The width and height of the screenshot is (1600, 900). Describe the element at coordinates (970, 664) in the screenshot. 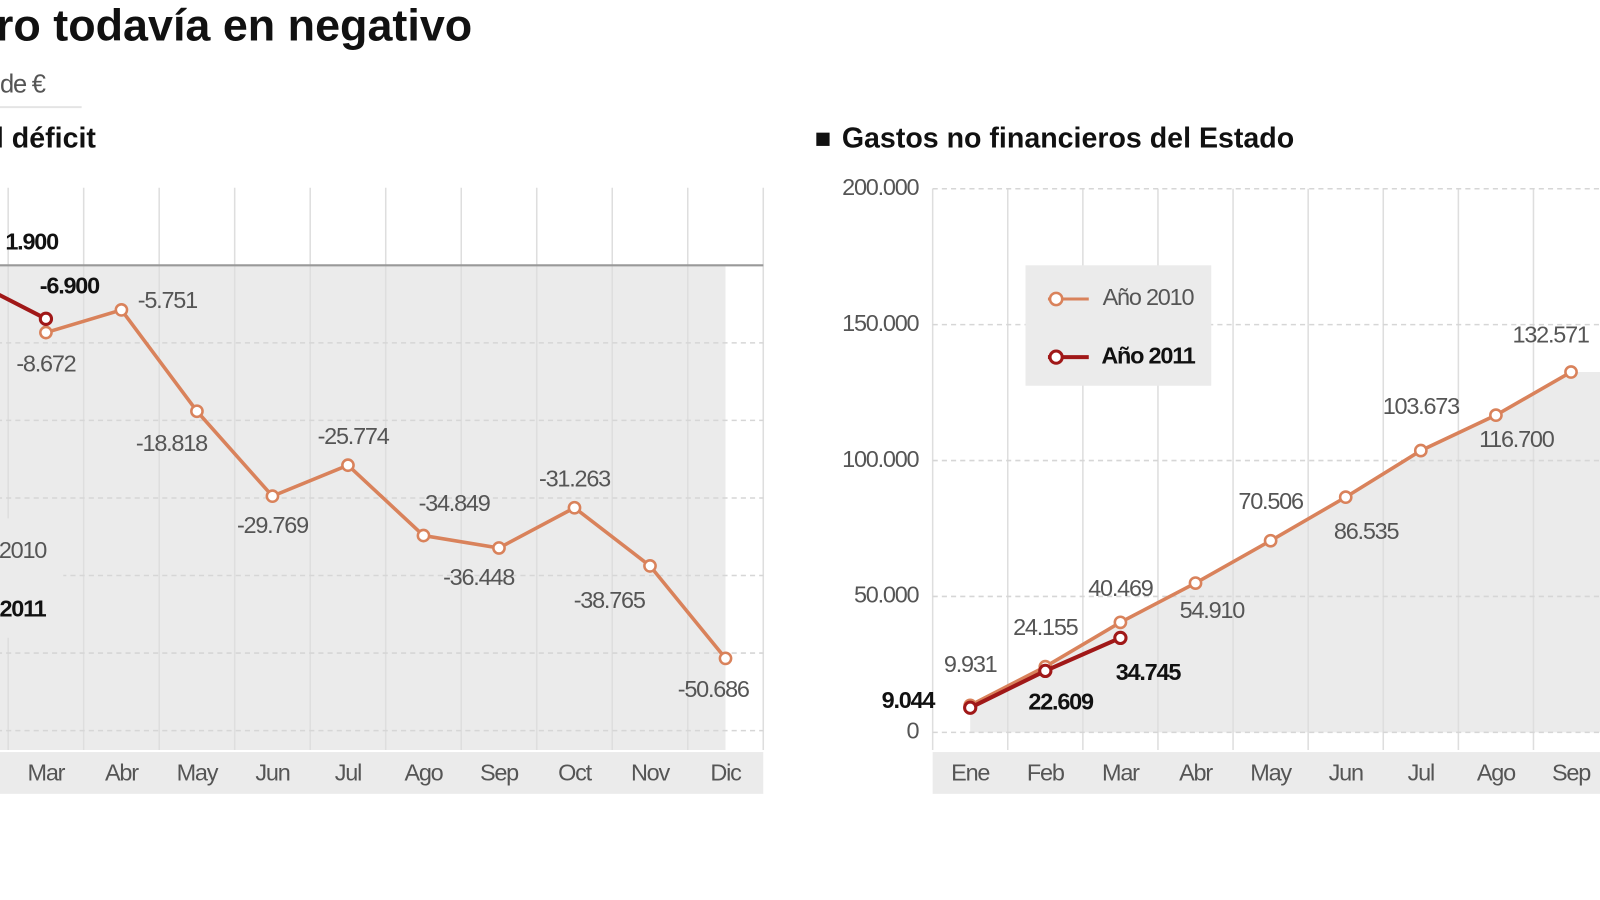

I see `data-label: 9.931` at that location.